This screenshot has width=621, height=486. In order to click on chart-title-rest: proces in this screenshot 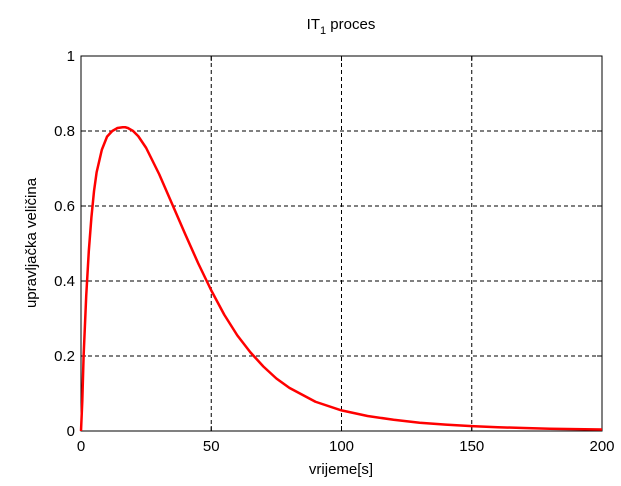, I will do `click(350, 24)`.